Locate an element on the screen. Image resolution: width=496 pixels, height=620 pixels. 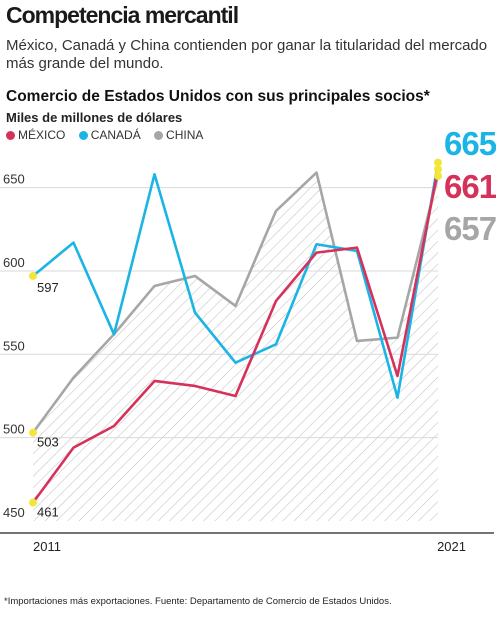
y-tick-label: 550 is located at coordinates (14, 345).